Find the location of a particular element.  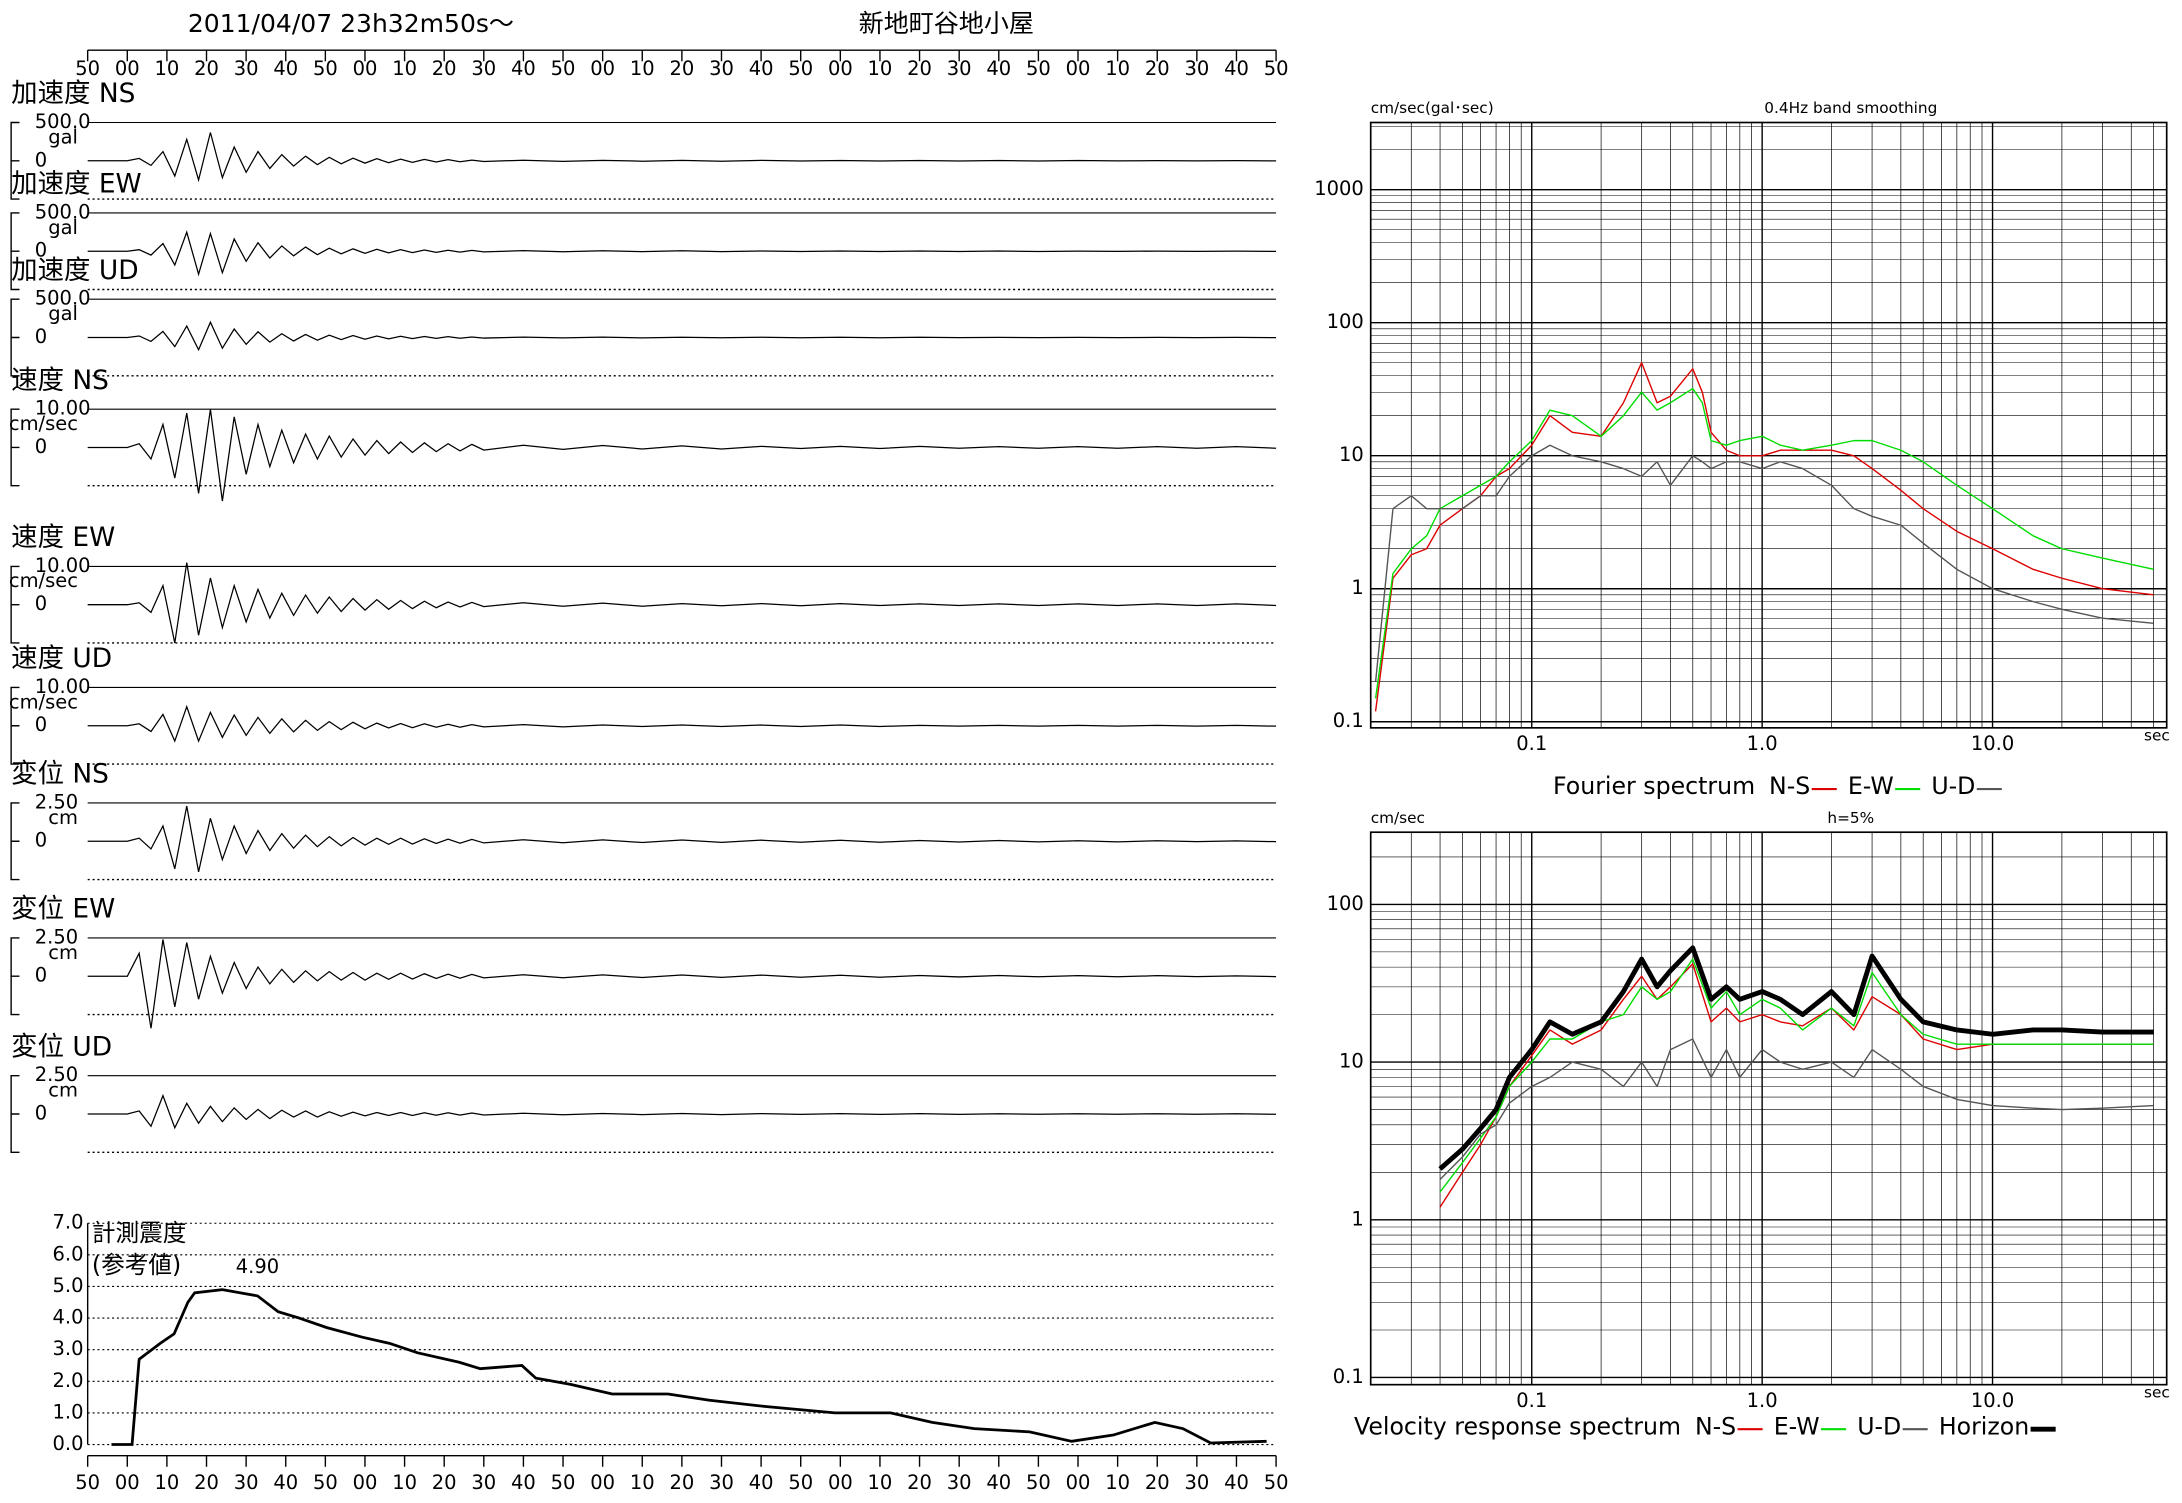

panel-title: 速度 EW is located at coordinates (63, 537).